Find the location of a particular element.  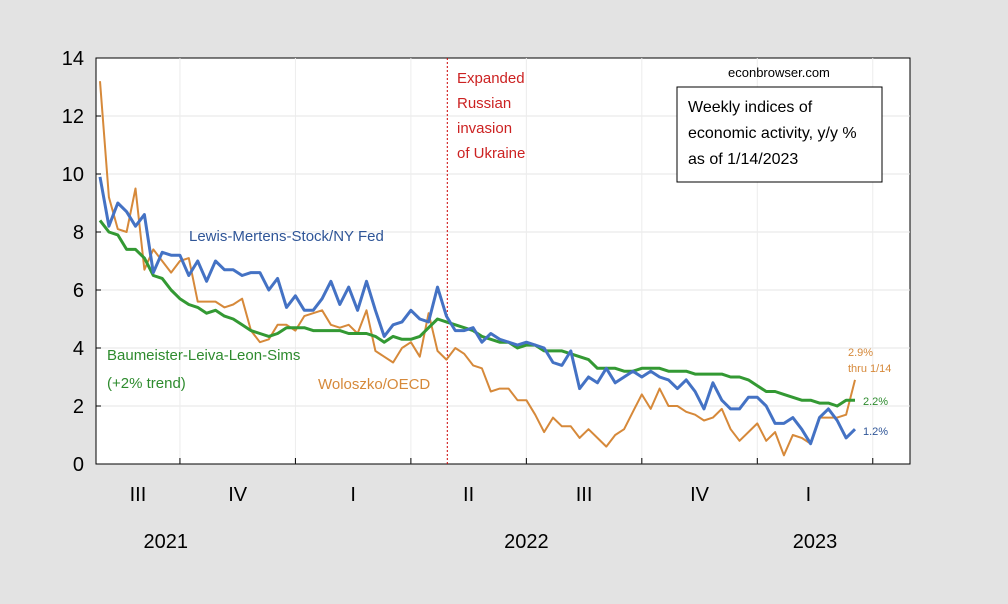

y-tick-label: 12 is located at coordinates (73, 117).